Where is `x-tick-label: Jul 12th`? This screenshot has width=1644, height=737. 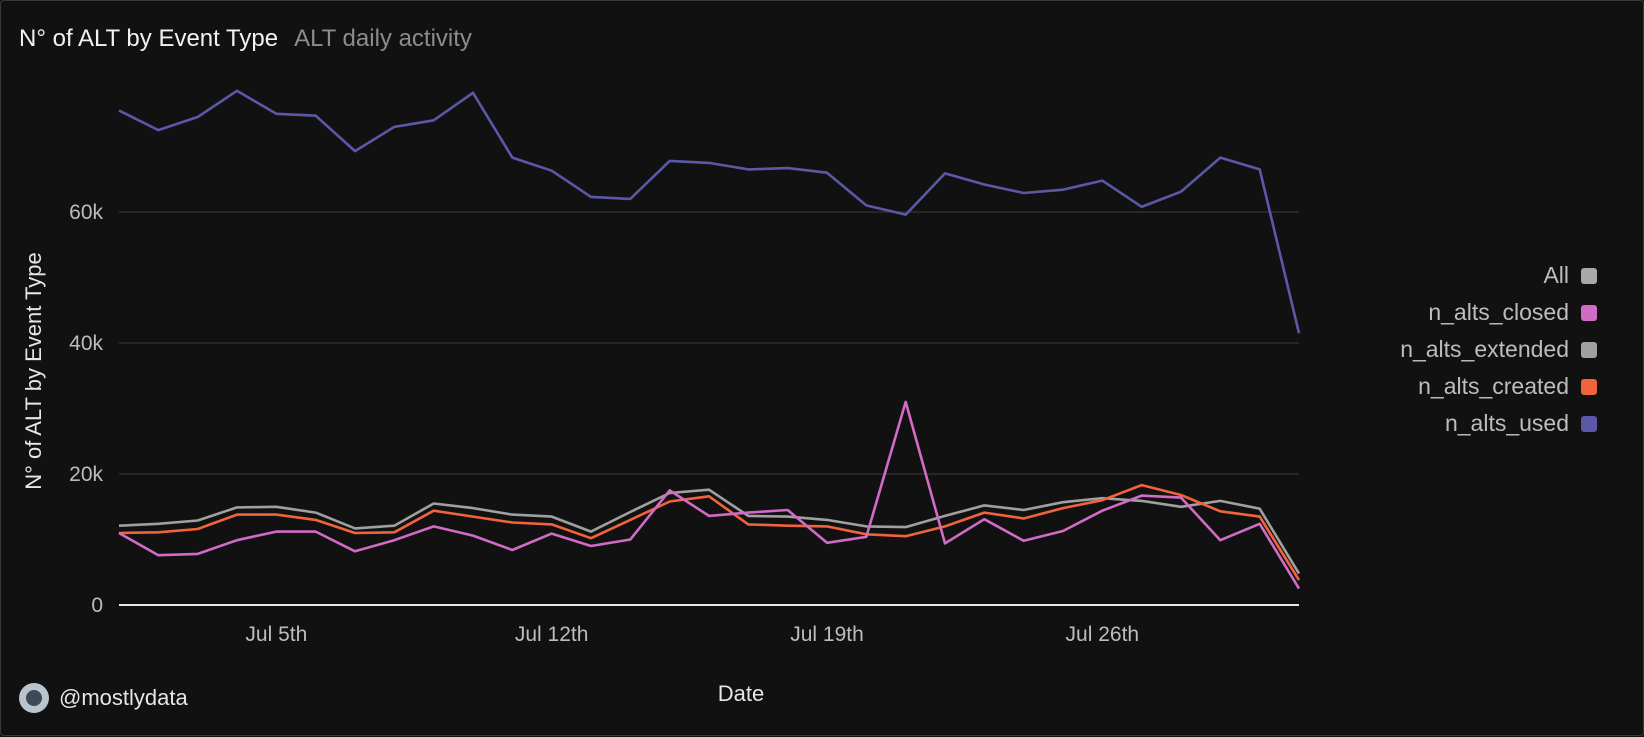
x-tick-label: Jul 12th is located at coordinates (552, 634).